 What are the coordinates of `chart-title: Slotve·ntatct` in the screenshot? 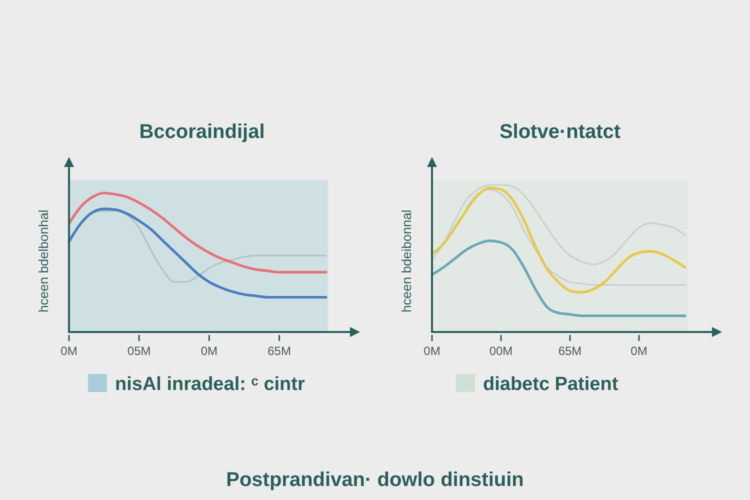 It's located at (560, 132).